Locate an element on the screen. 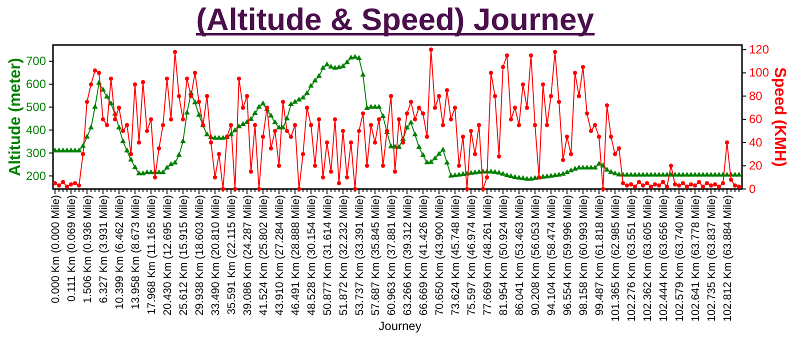  y2-tick-label: 120 is located at coordinates (759, 49).